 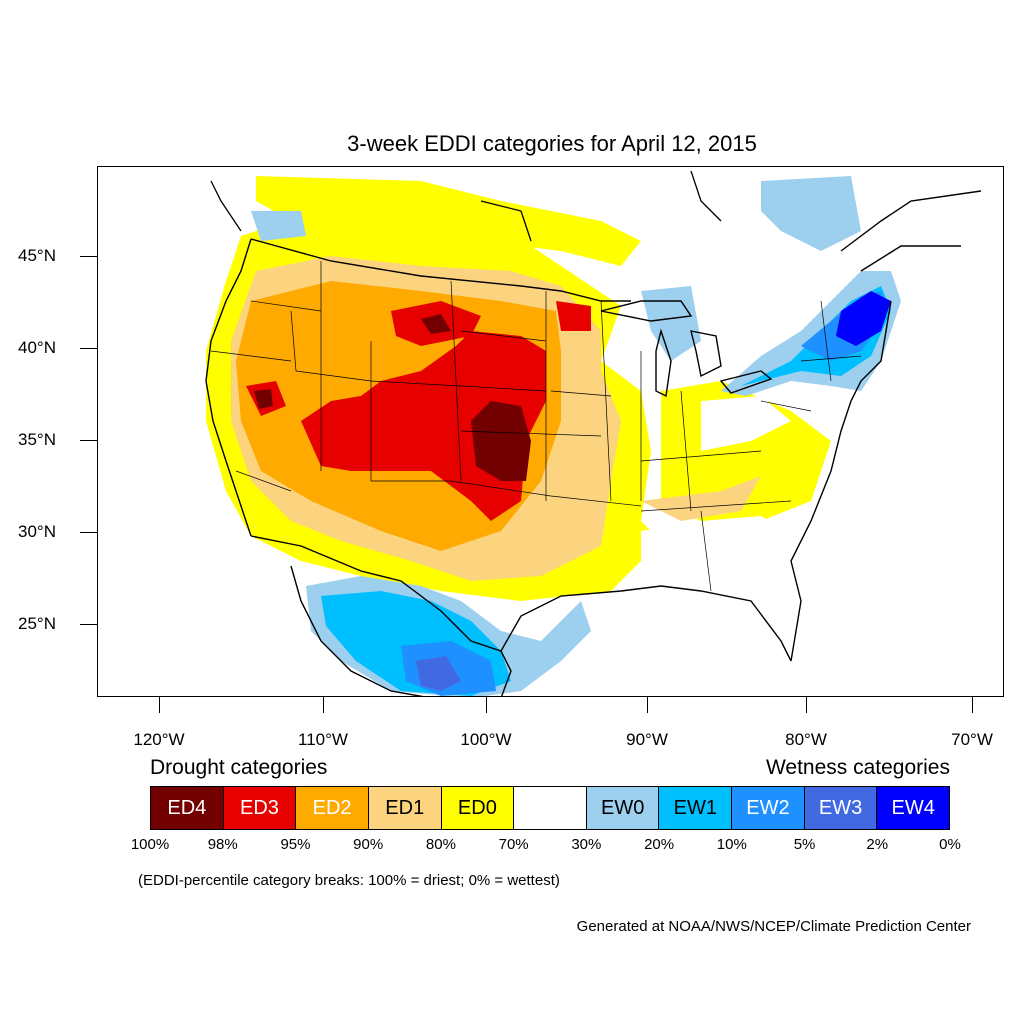 I want to click on coastline-canada, so click(x=466, y=206).